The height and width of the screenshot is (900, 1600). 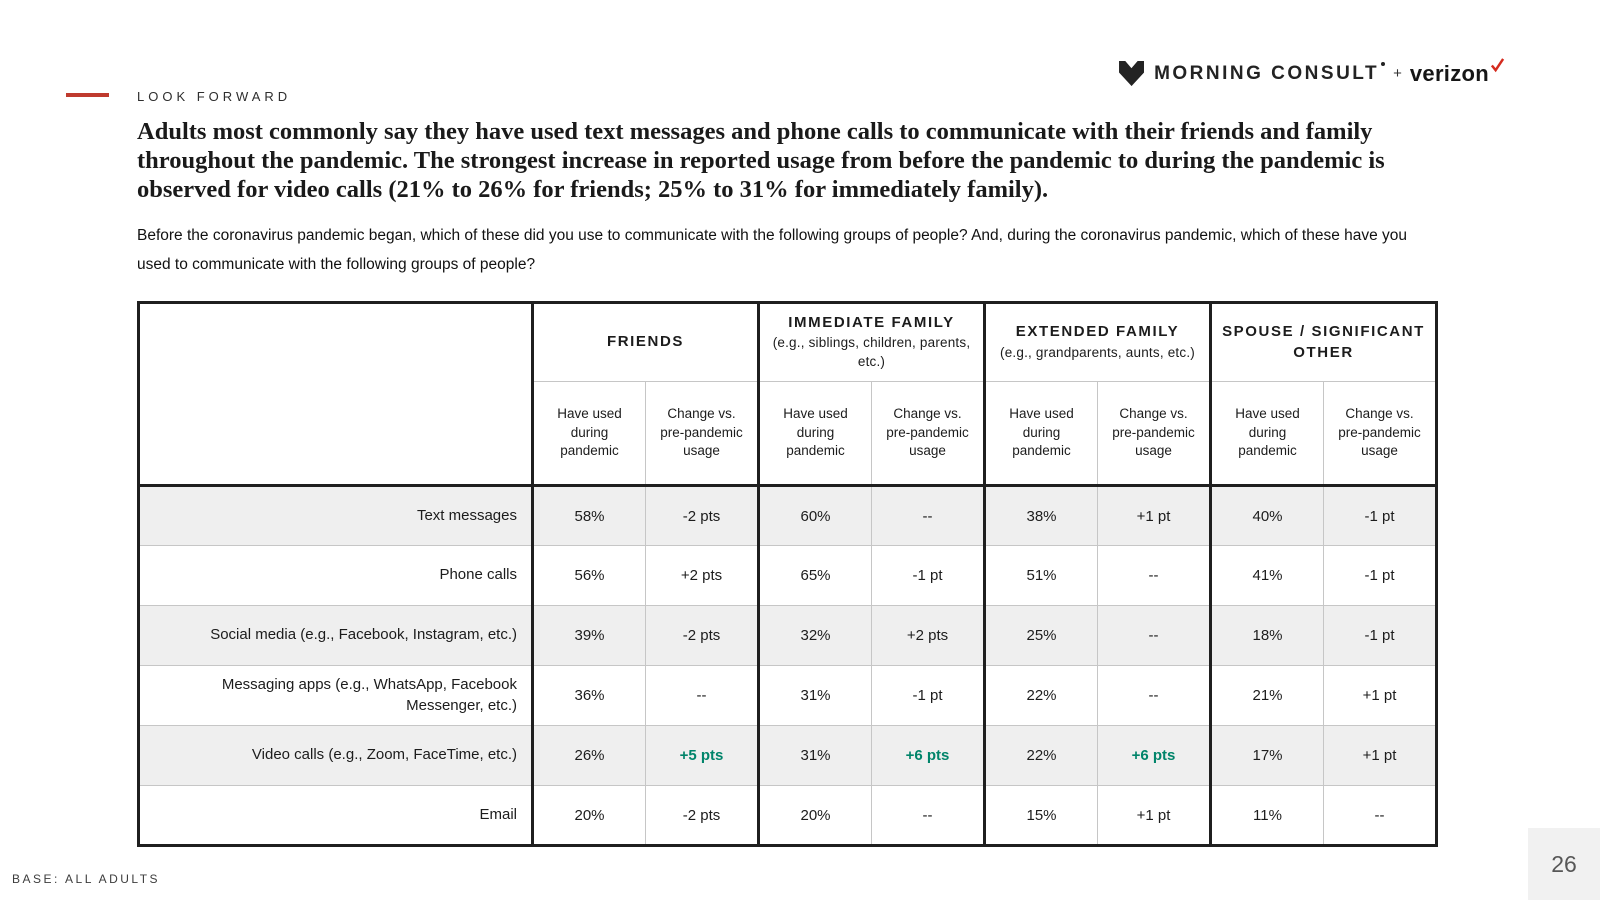 I want to click on value-cell: 40%, so click(x=1266, y=515).